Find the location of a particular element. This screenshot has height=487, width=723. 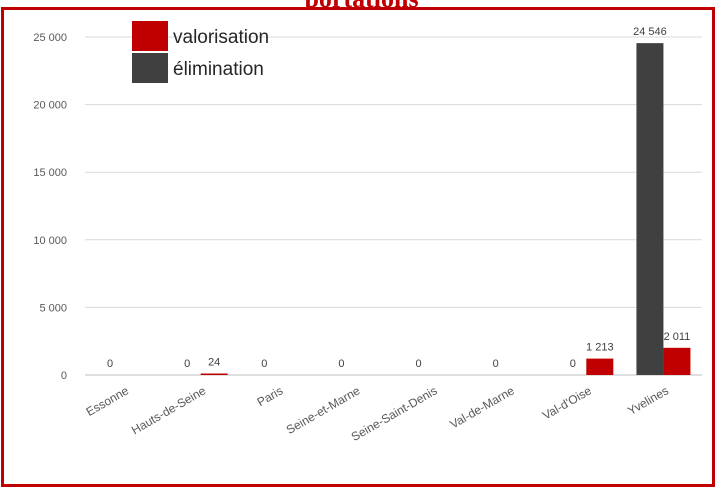

chart-title-text: portations is located at coordinates (361, 3).